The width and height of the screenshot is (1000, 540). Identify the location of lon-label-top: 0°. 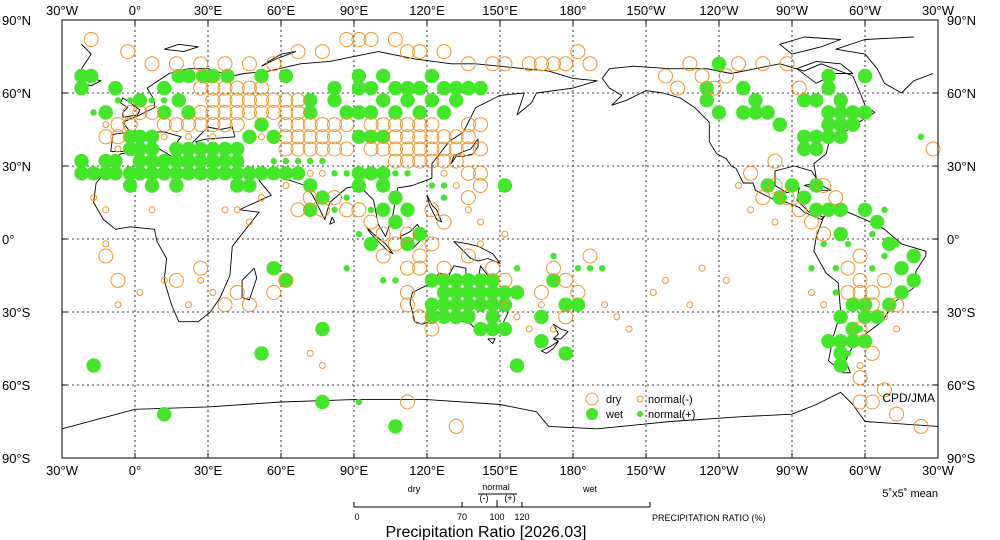
(135, 10).